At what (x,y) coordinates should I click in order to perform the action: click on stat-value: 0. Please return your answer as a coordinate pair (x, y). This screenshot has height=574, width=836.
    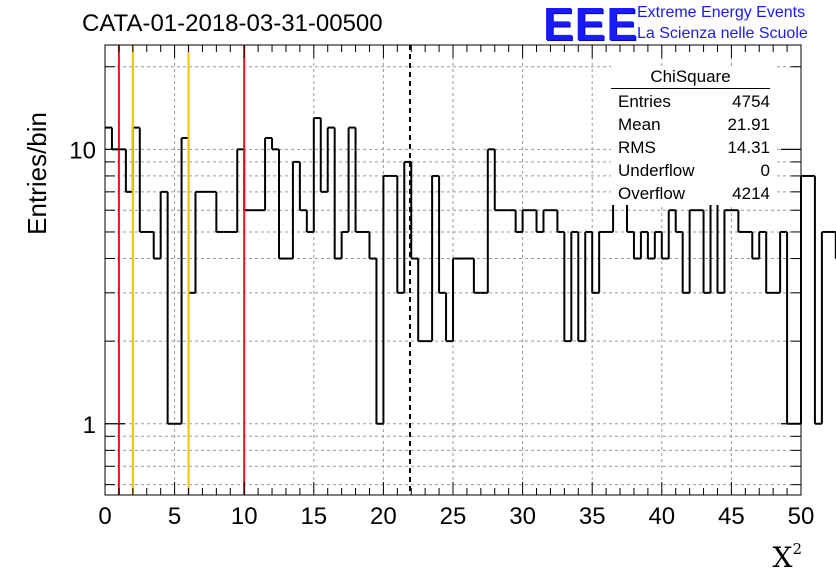
    Looking at the image, I should click on (765, 170).